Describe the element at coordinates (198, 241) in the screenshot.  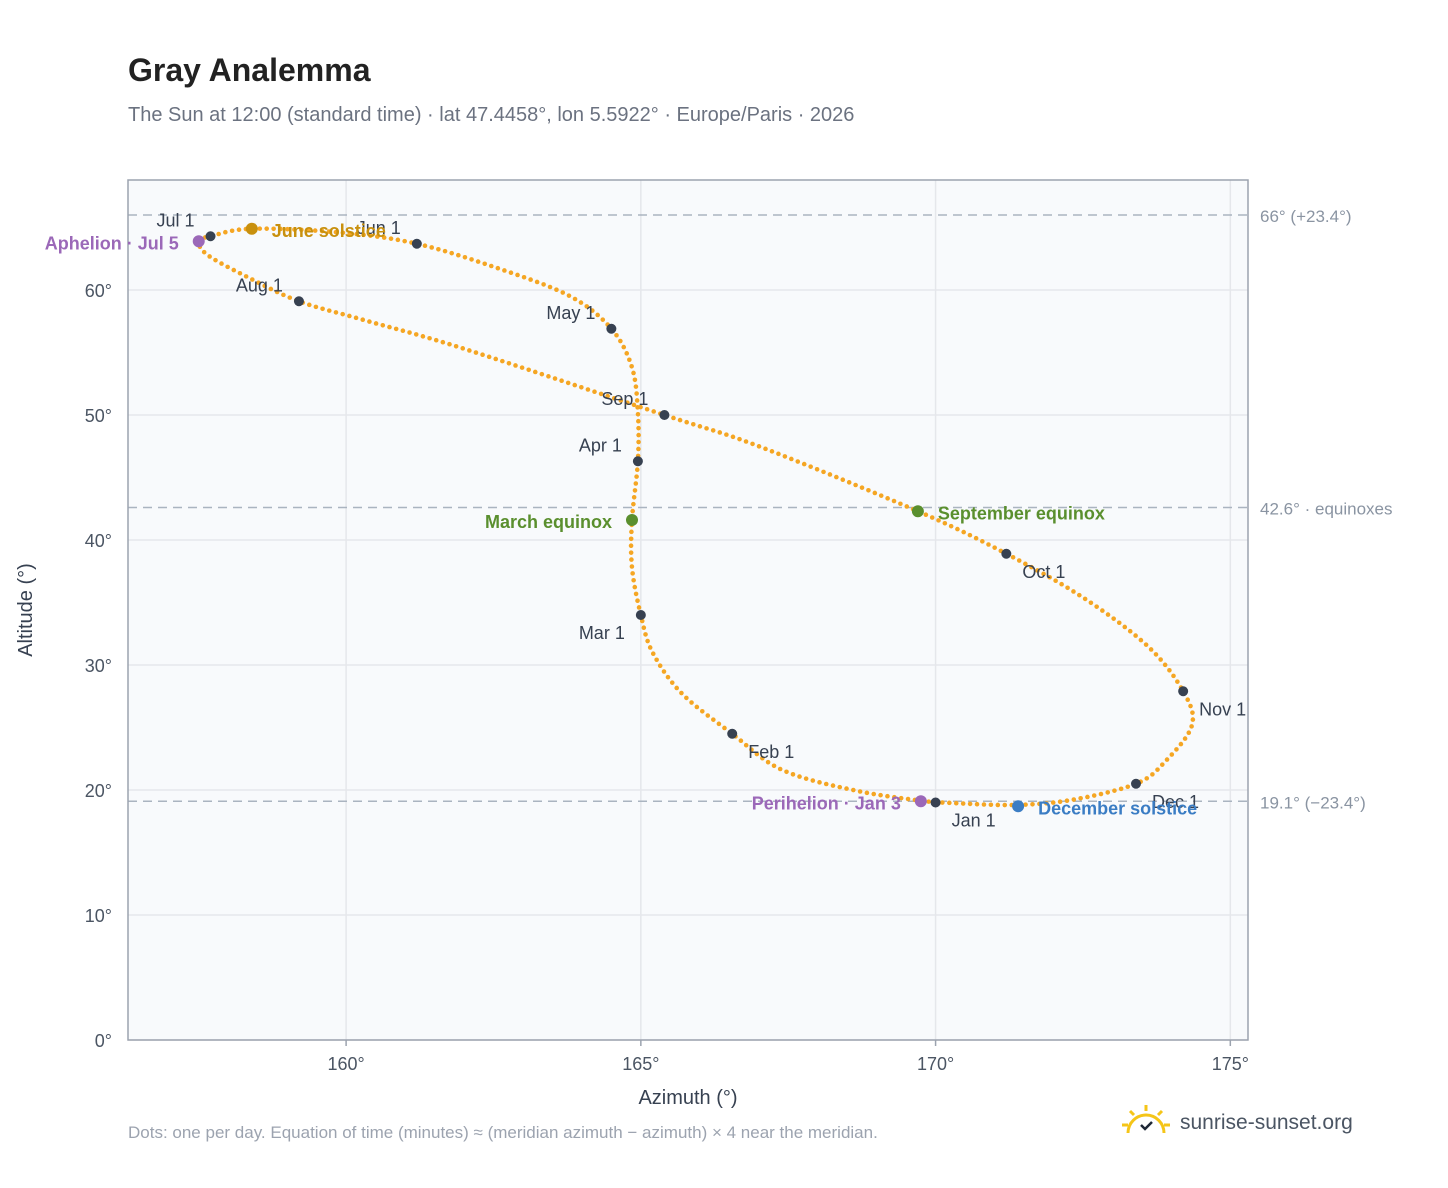
I see `event-marker` at that location.